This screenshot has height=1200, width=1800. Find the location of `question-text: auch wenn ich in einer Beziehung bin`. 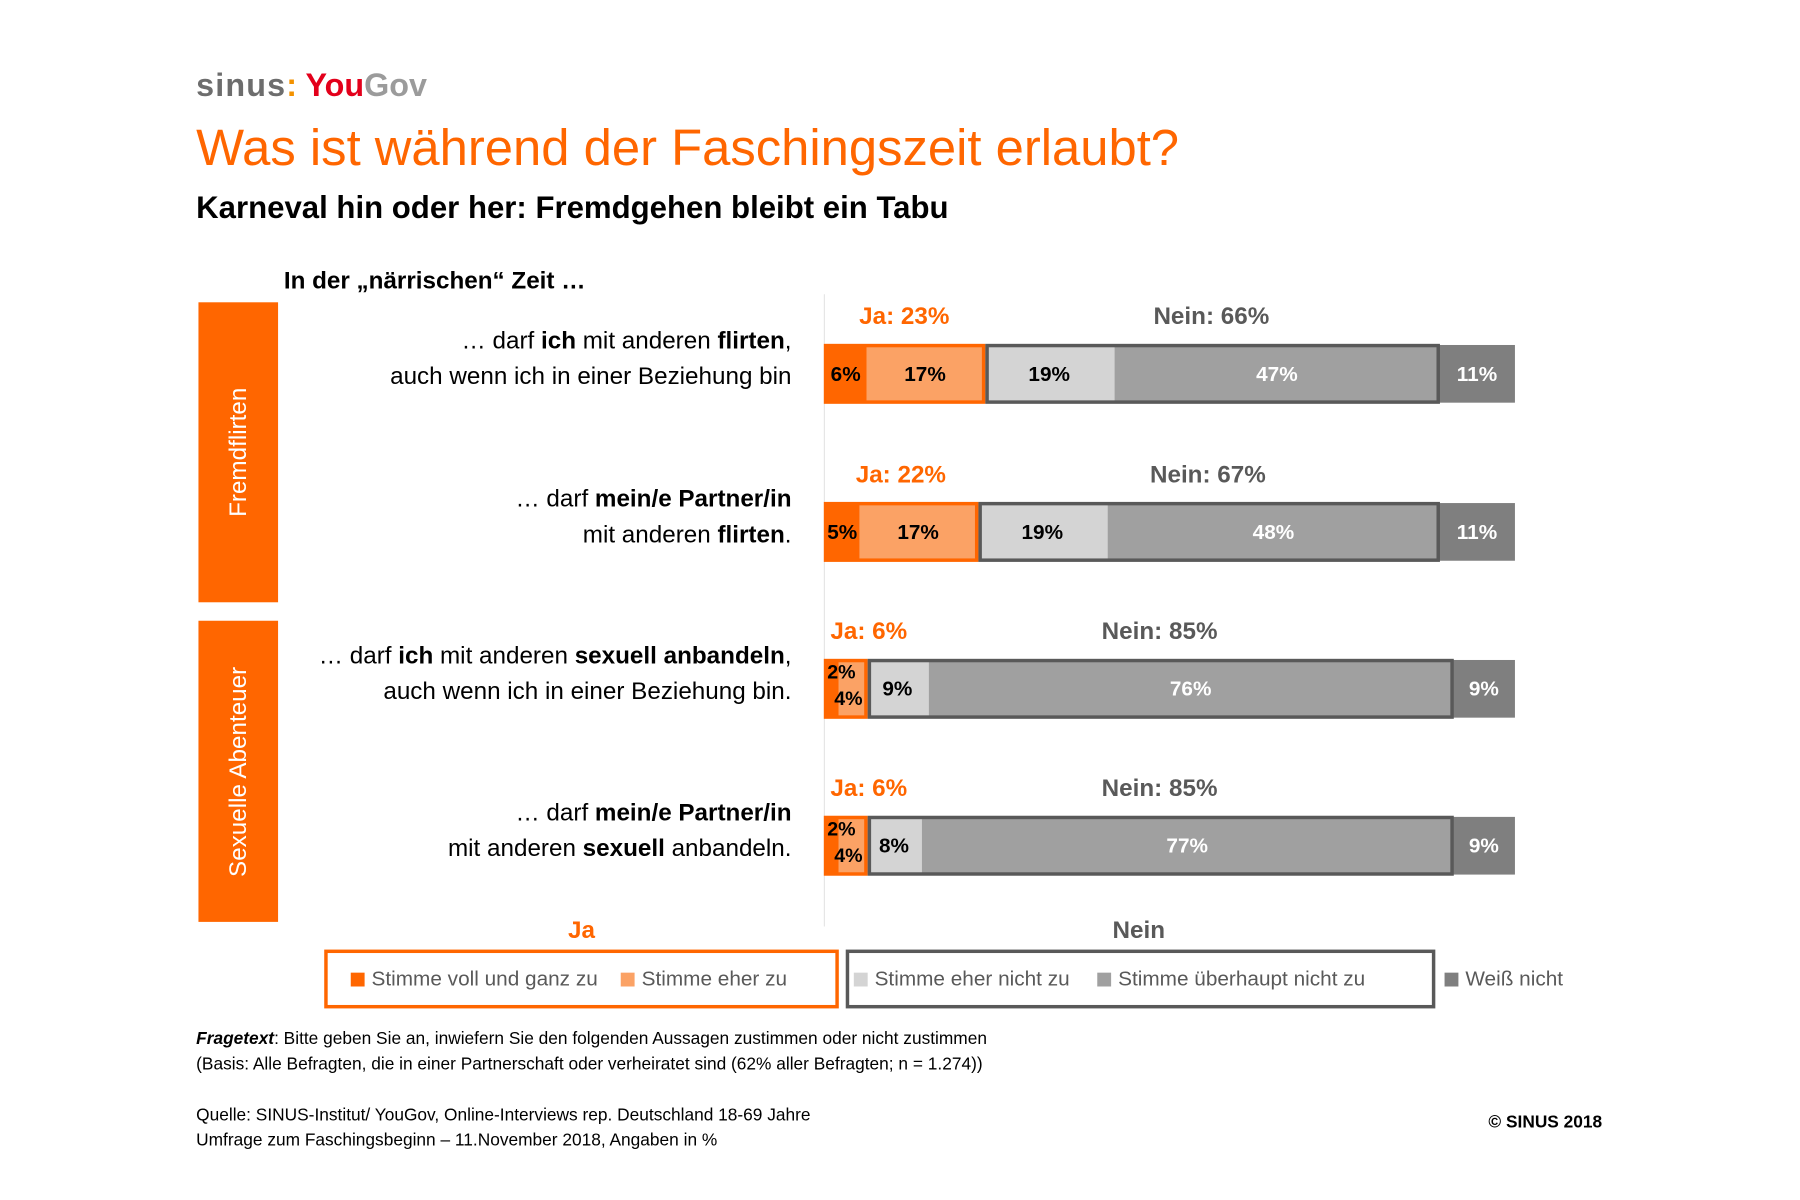

question-text: auch wenn ich in einer Beziehung bin is located at coordinates (591, 376).